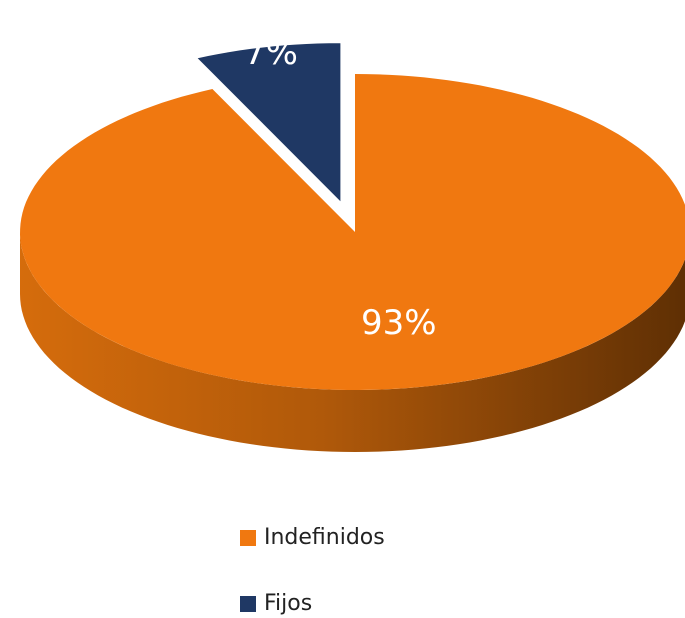 The image size is (685, 618). Describe the element at coordinates (288, 603) in the screenshot. I see `legend-label: Fijos` at that location.